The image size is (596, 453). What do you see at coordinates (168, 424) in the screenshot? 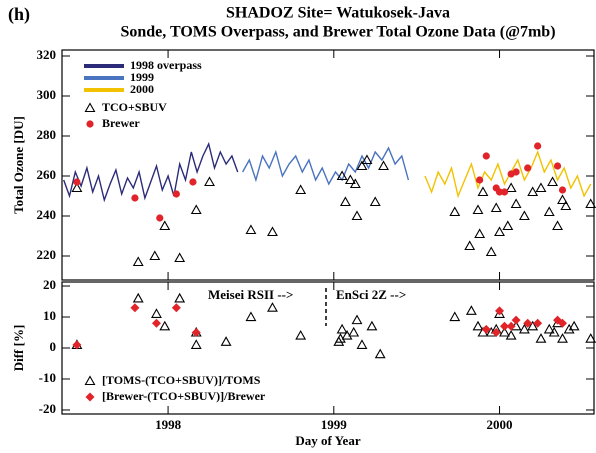
I see `x-tick-label: 1998` at bounding box center [168, 424].